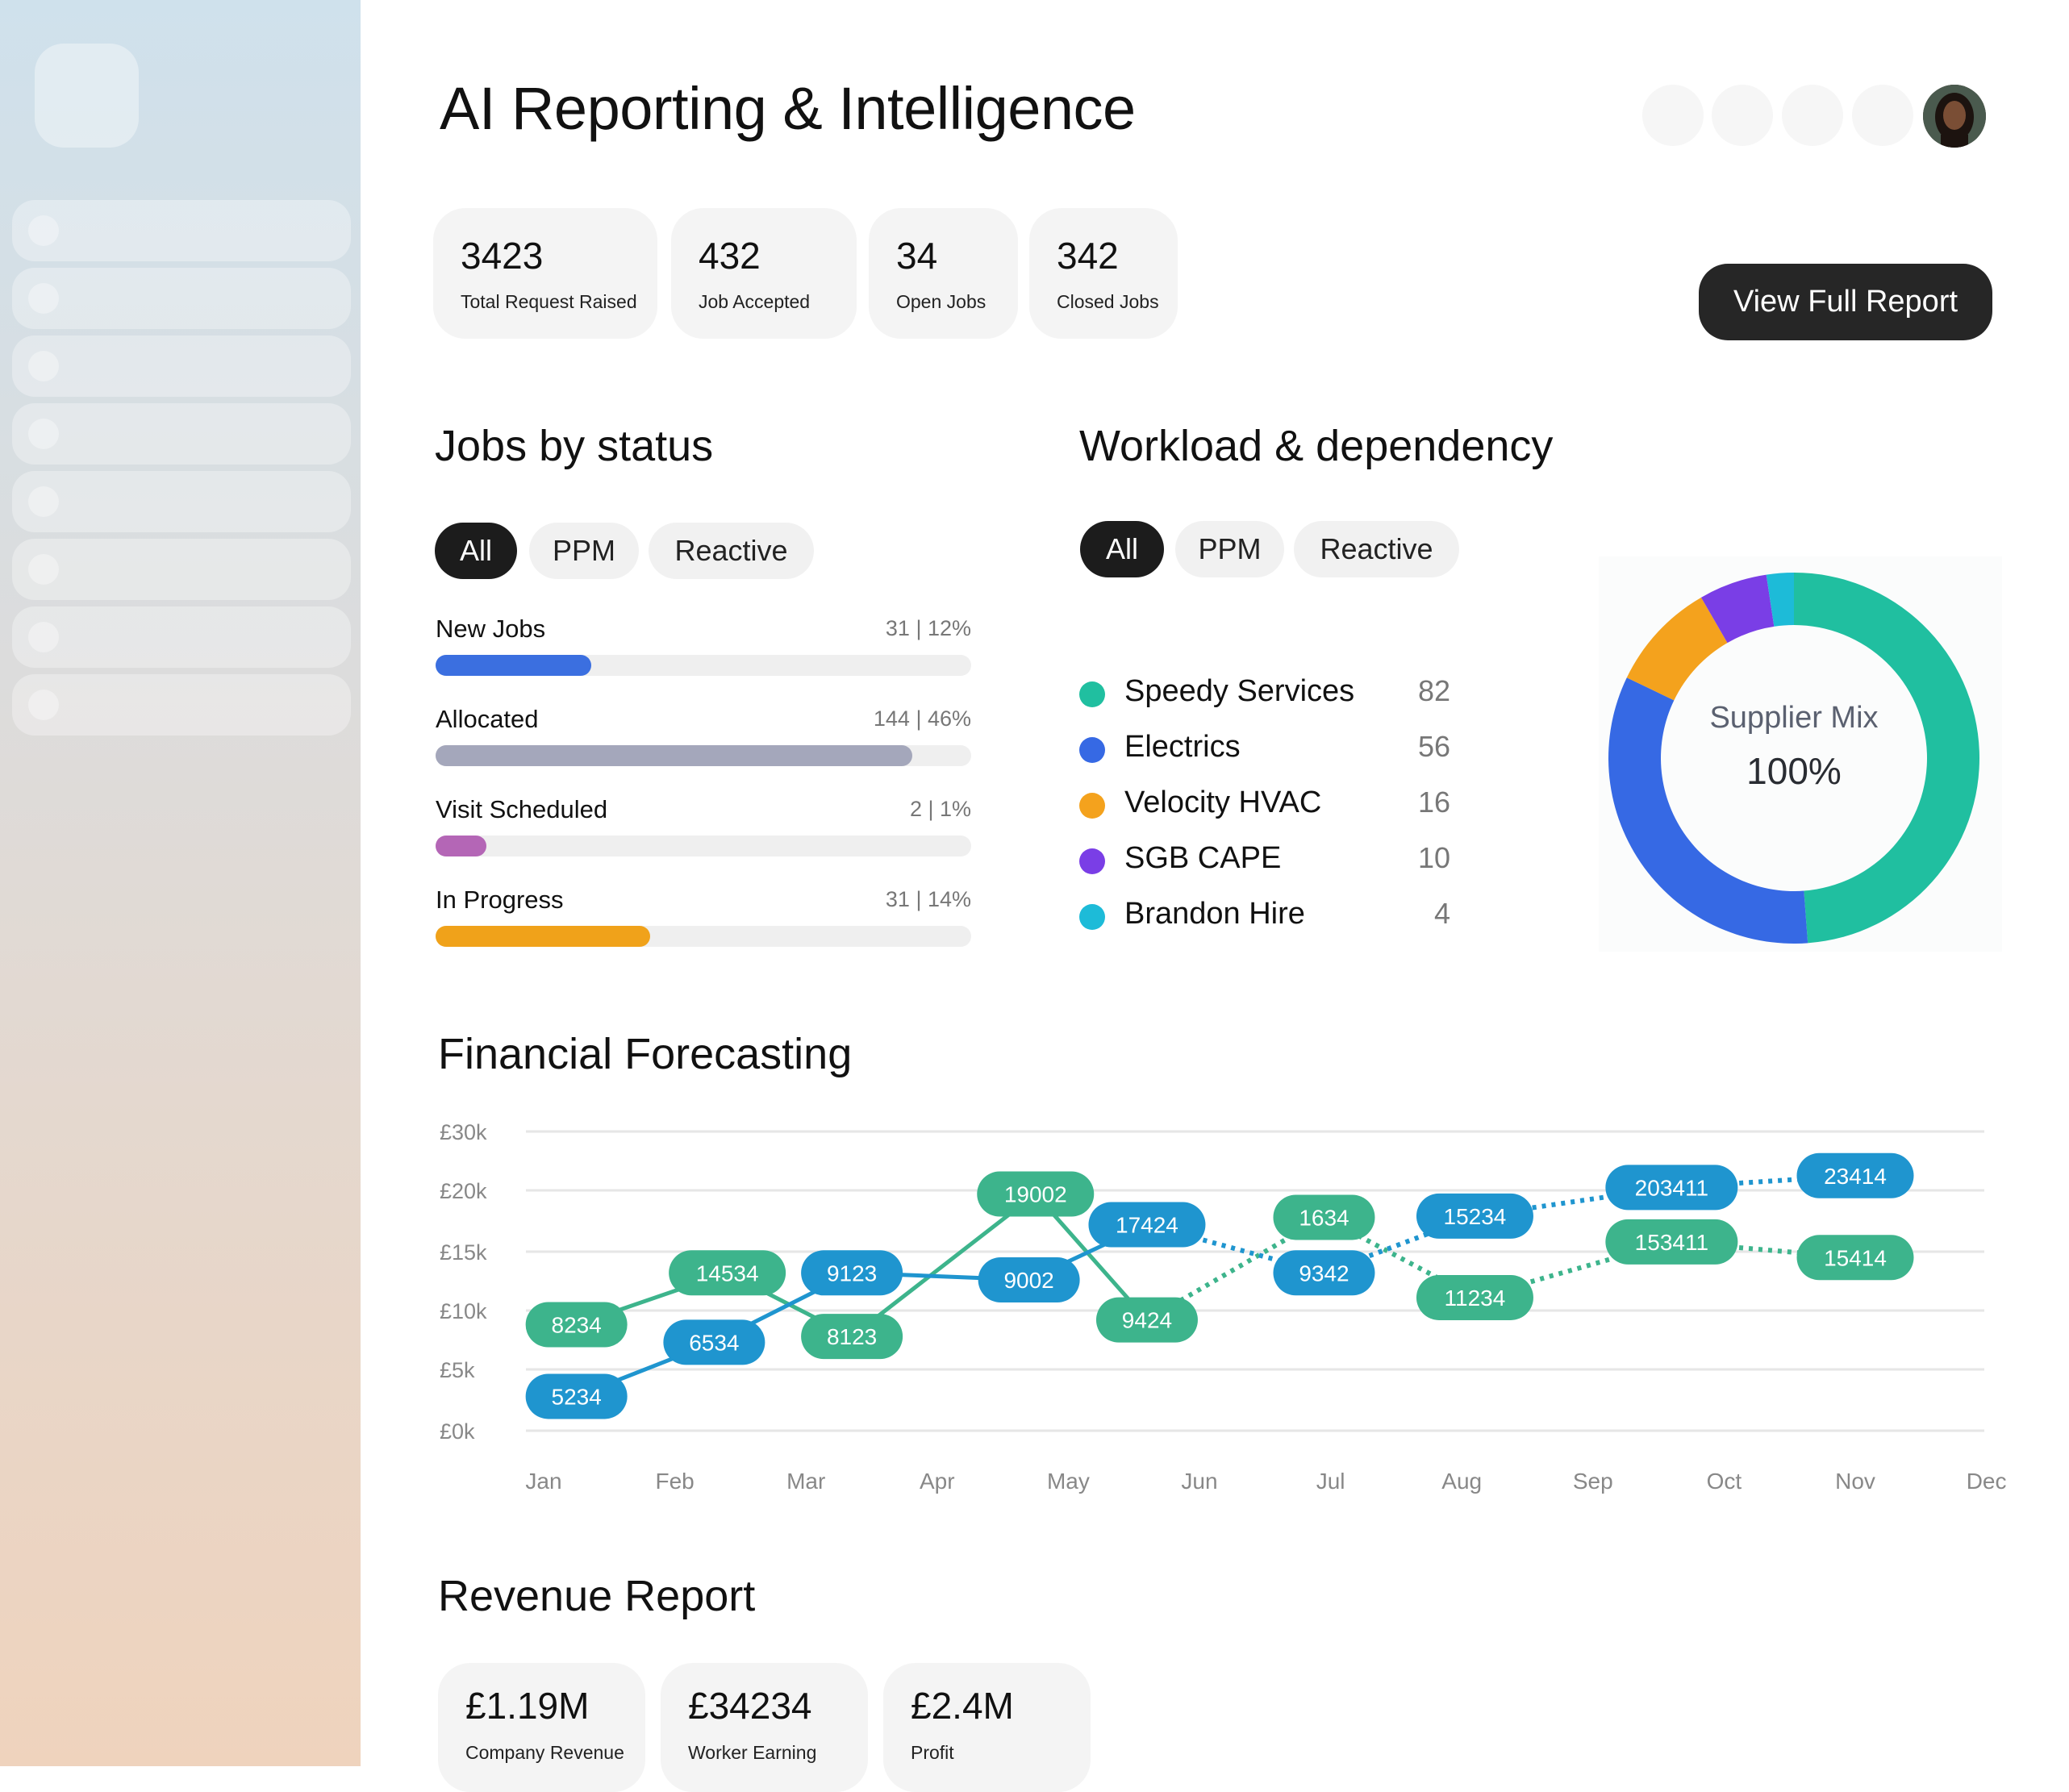 The height and width of the screenshot is (1792, 2069). Describe the element at coordinates (1035, 1194) in the screenshot. I see `data-point-label: 19002` at that location.